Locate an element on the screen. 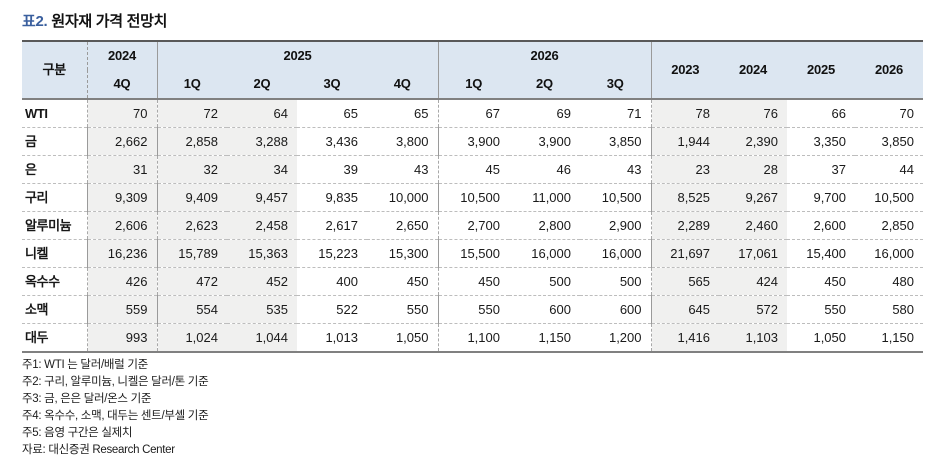 The image size is (942, 459). value-cell: 2,458 is located at coordinates (262, 225).